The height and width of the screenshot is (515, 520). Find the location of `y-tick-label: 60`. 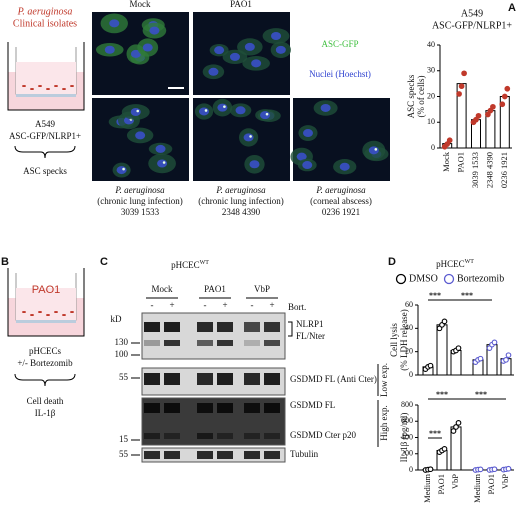

y-tick-label: 60 is located at coordinates (409, 304).